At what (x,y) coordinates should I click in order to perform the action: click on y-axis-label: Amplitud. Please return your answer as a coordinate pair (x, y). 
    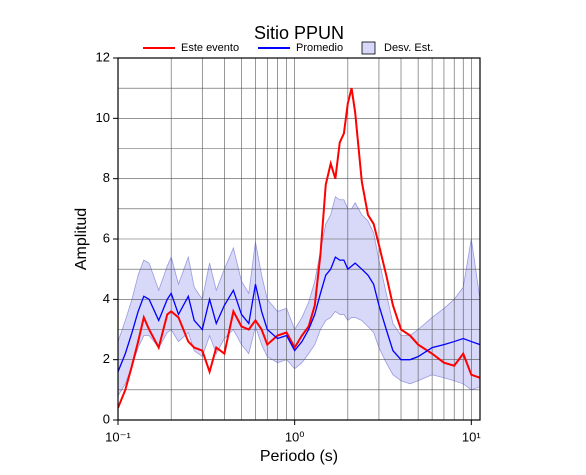
    Looking at the image, I should click on (81, 239).